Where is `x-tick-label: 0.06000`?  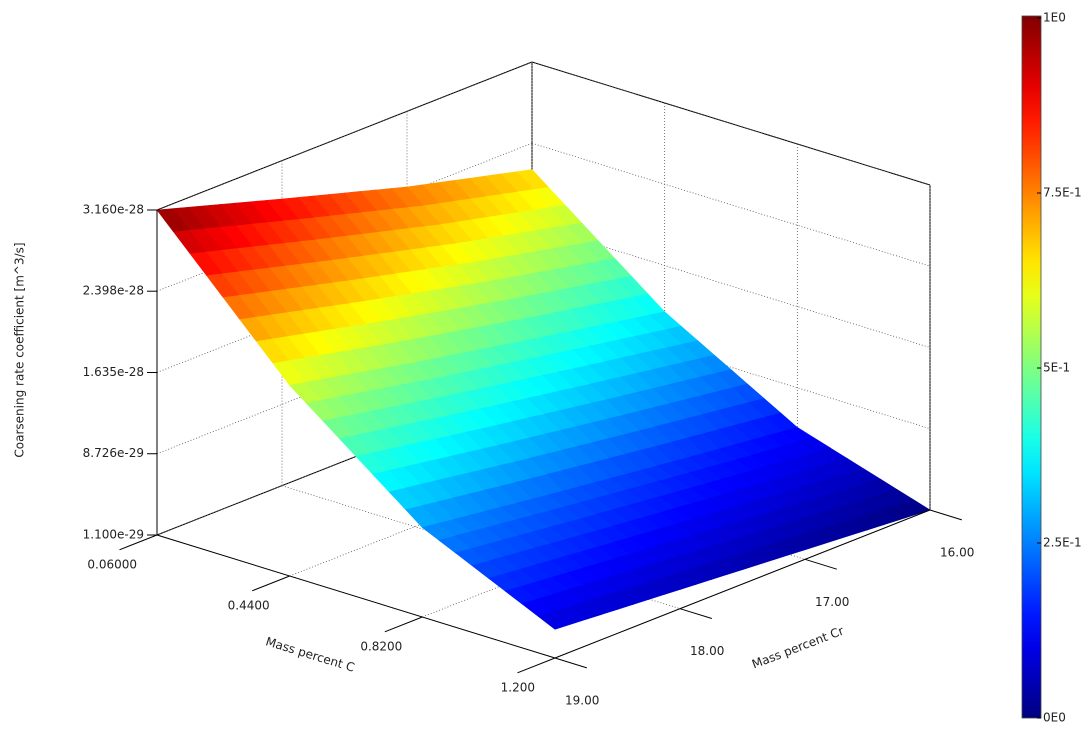 x-tick-label: 0.06000 is located at coordinates (112, 565).